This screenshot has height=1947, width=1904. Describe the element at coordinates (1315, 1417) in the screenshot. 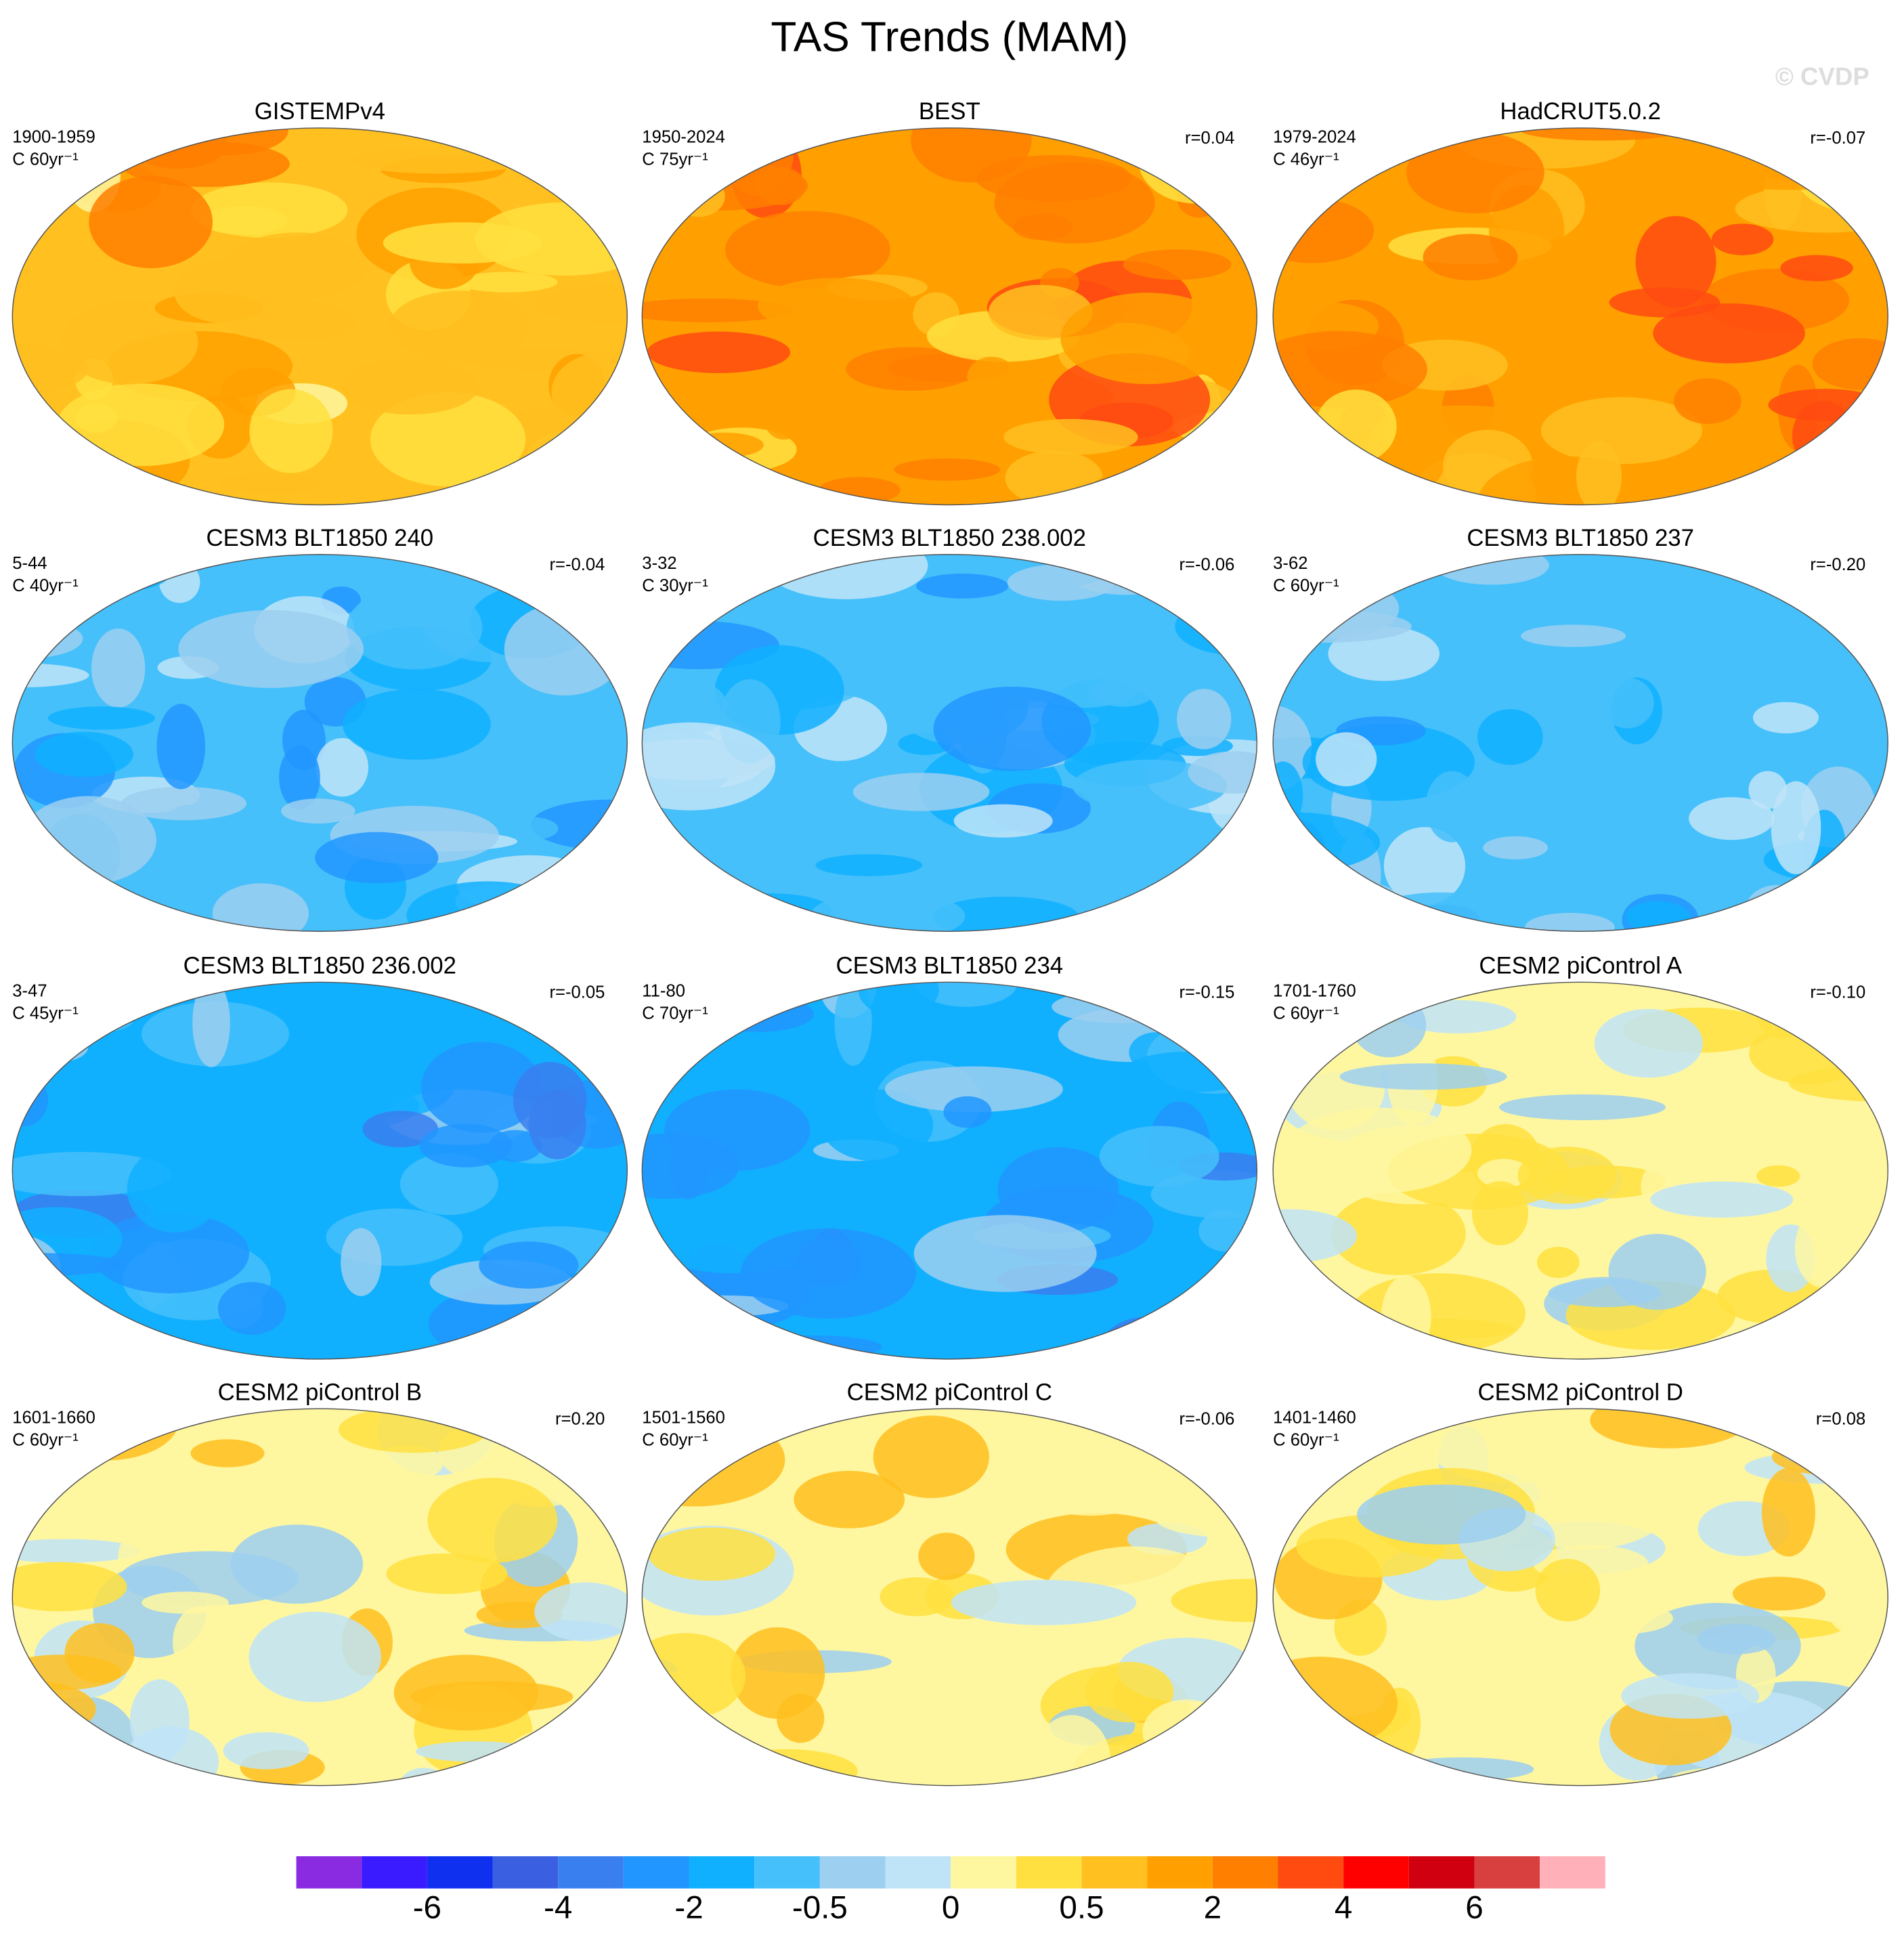

I see `panel-period: 1401-1460` at that location.